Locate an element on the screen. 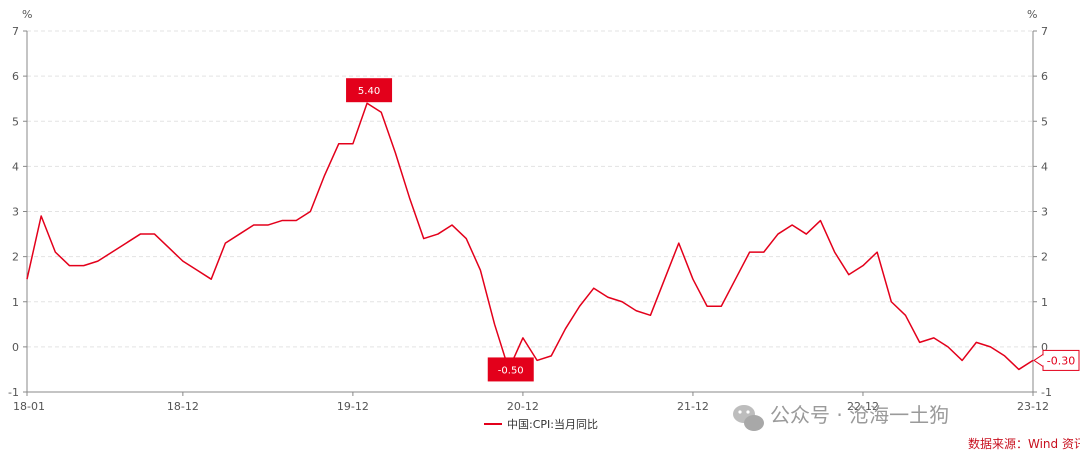 The height and width of the screenshot is (462, 1080). x-tick-label: 21-12 is located at coordinates (693, 406).